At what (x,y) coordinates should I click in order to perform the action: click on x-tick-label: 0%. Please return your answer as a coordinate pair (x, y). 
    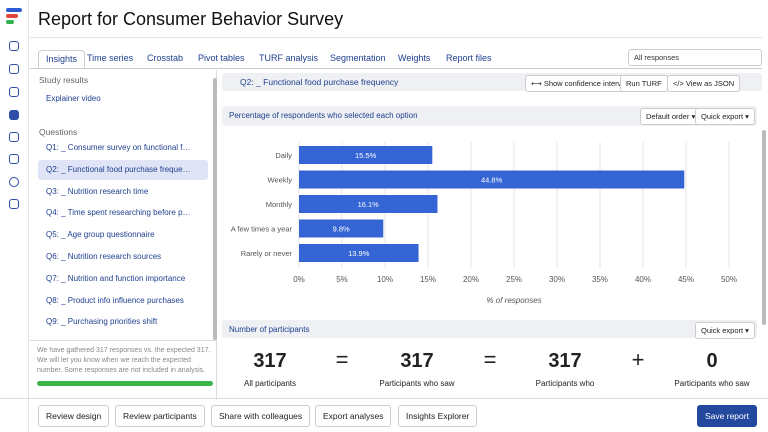
    Looking at the image, I should click on (299, 279).